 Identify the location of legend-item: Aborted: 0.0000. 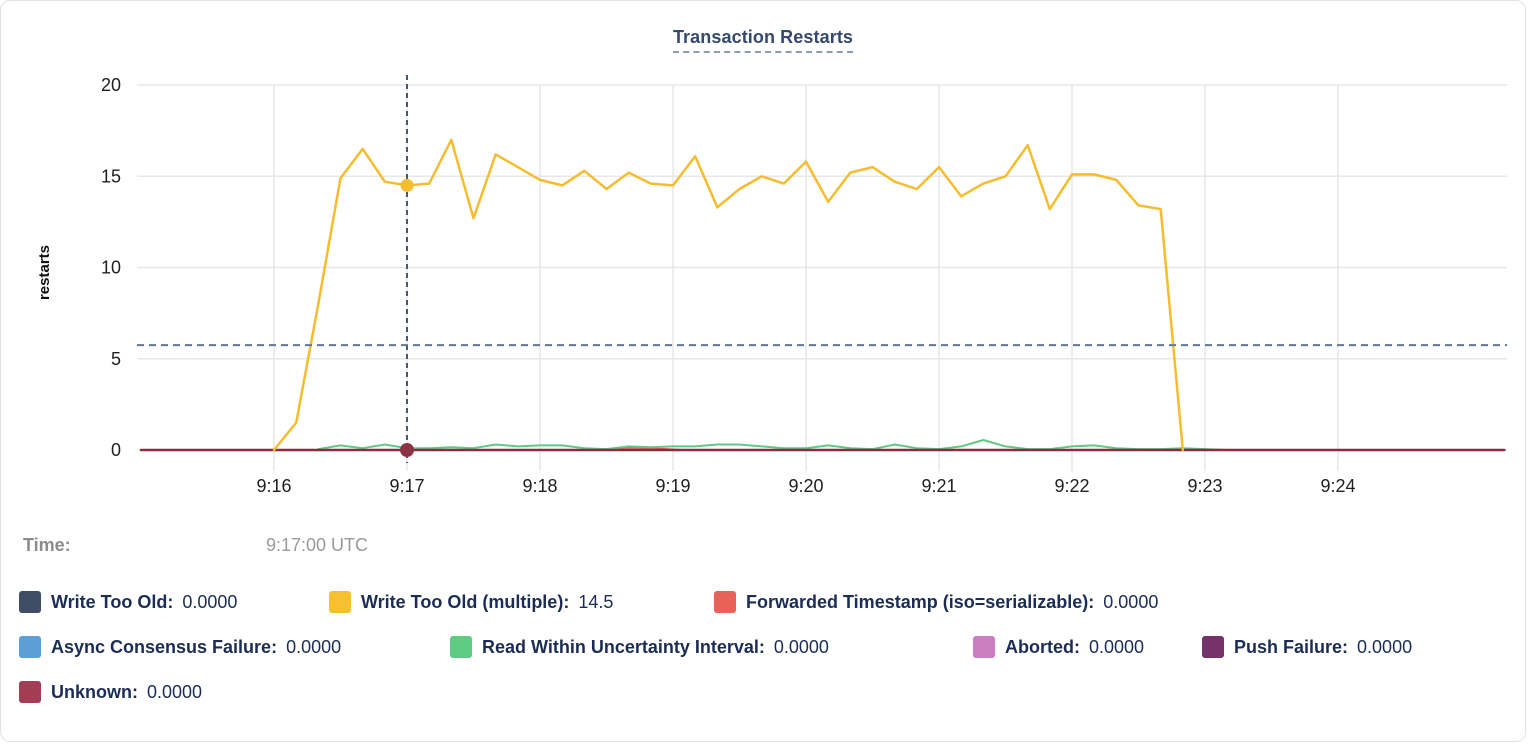
(1087, 647).